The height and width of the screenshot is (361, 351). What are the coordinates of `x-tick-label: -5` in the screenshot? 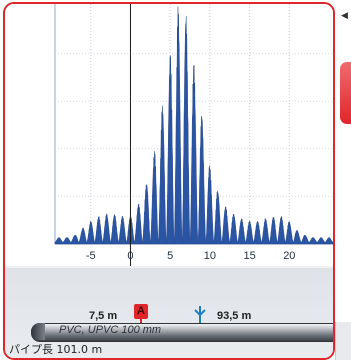 It's located at (90, 256).